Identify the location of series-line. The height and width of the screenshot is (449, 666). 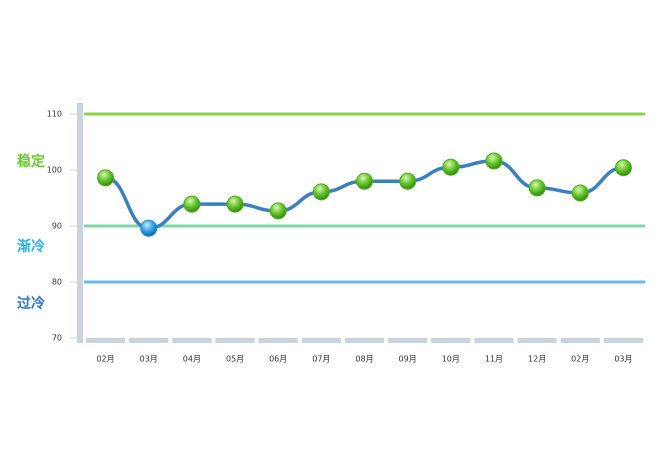
(364, 194).